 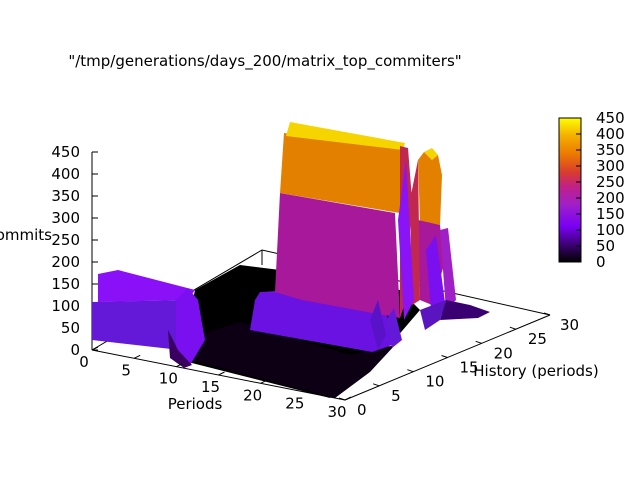 I want to click on colorbar-tick-label: 100, so click(x=610, y=230).